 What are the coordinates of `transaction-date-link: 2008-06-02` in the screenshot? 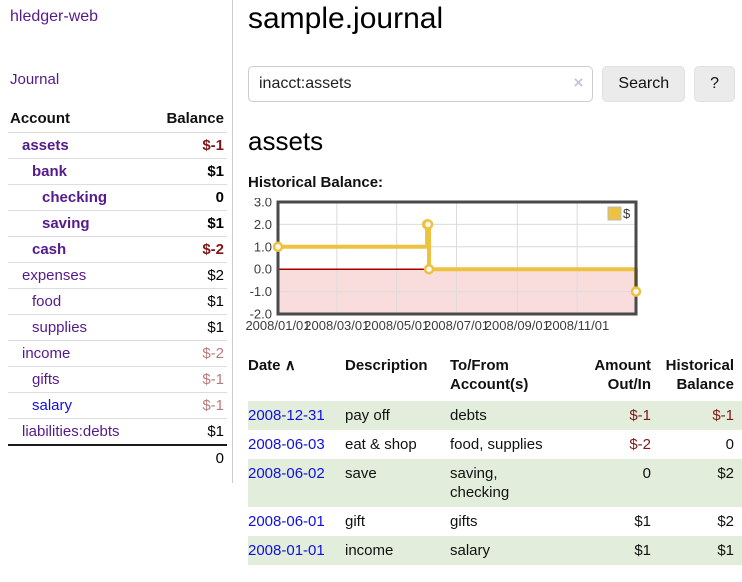 It's located at (286, 473).